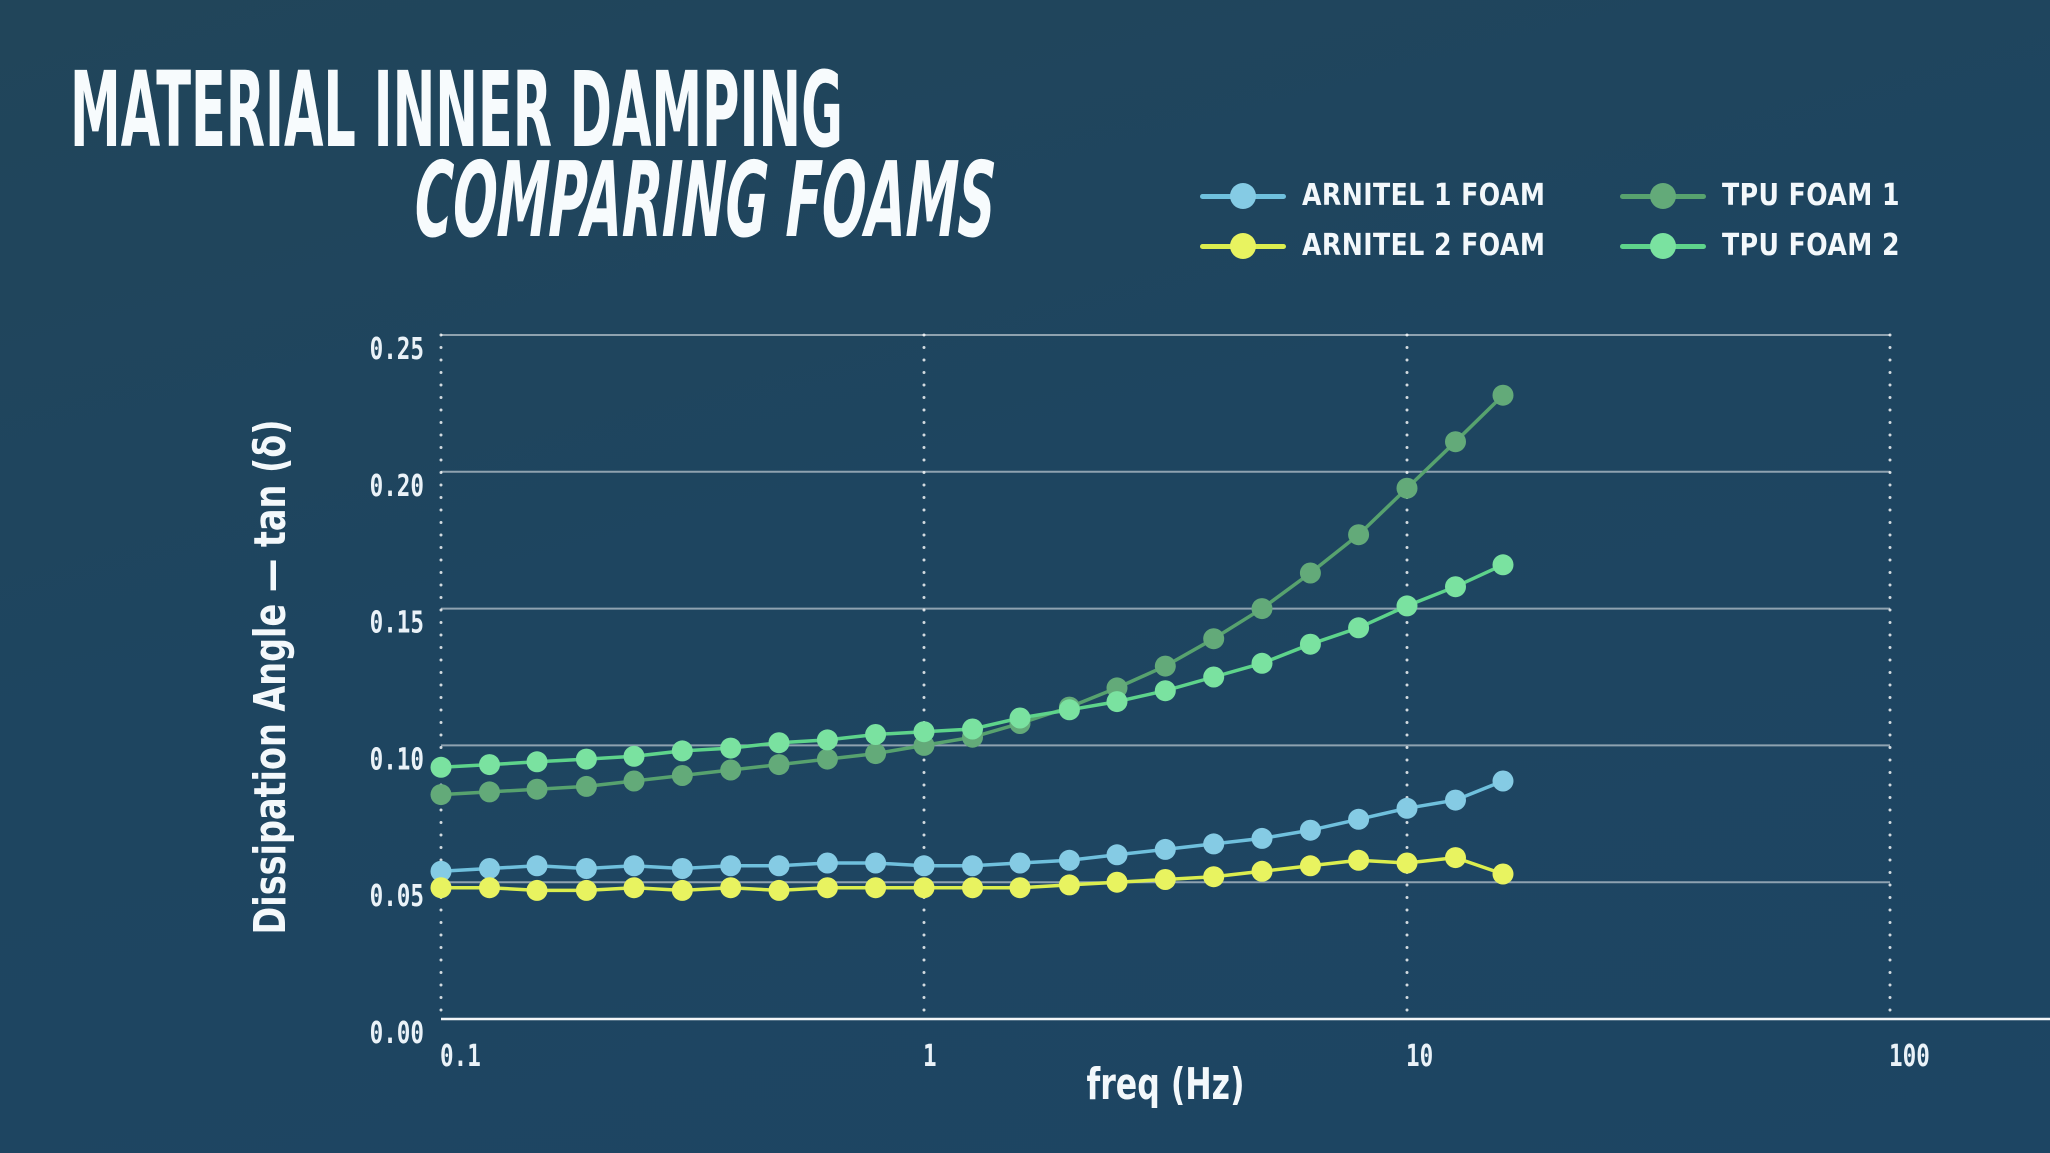 The width and height of the screenshot is (2050, 1153). Describe the element at coordinates (397, 623) in the screenshot. I see `y-tick-label: 0.15` at that location.